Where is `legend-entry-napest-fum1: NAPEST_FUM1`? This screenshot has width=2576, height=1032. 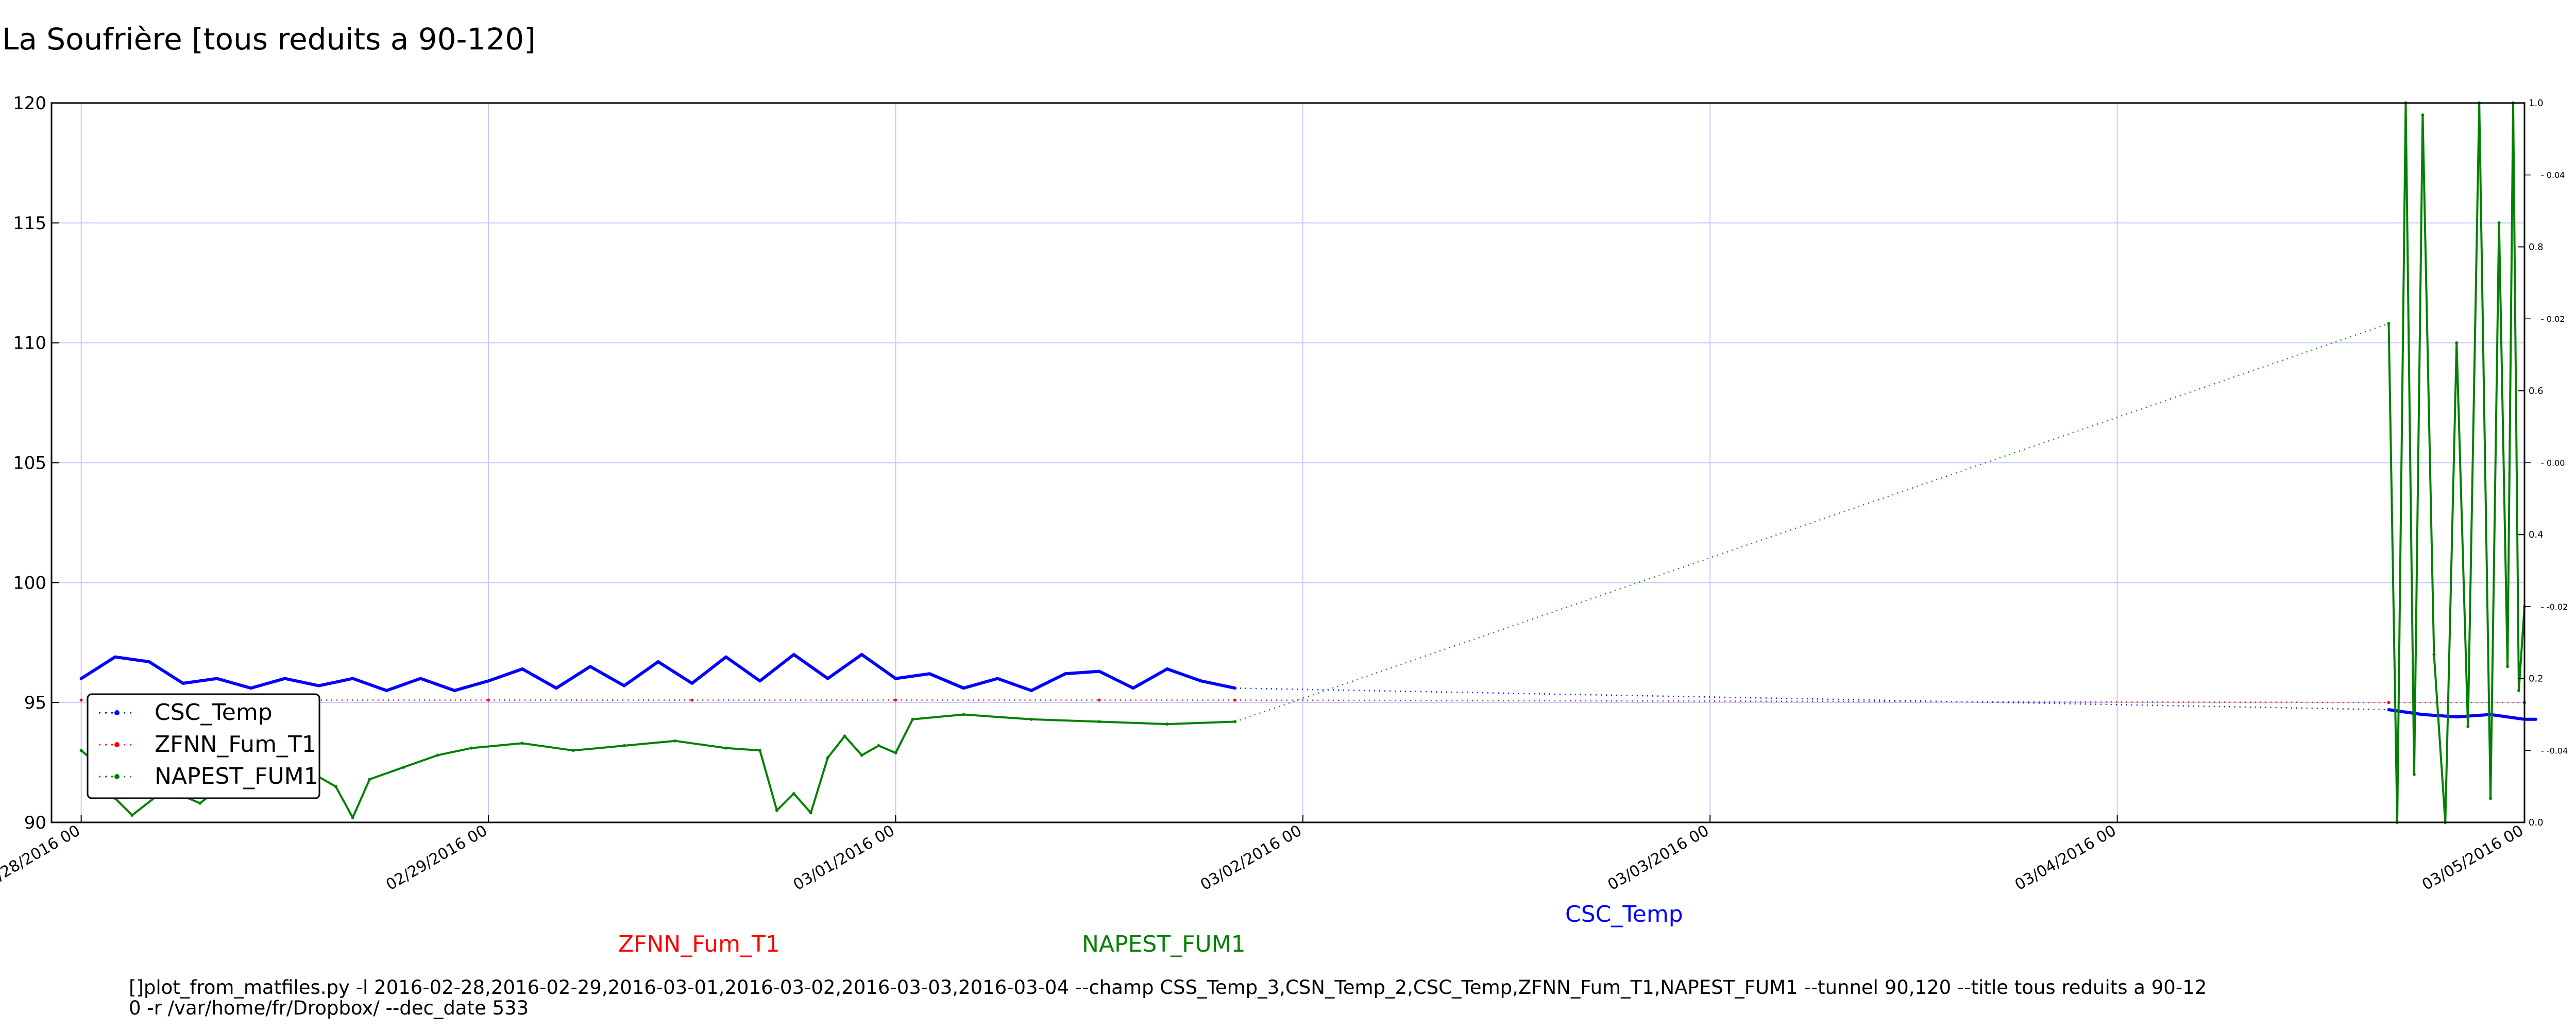 legend-entry-napest-fum1: NAPEST_FUM1 is located at coordinates (208, 776).